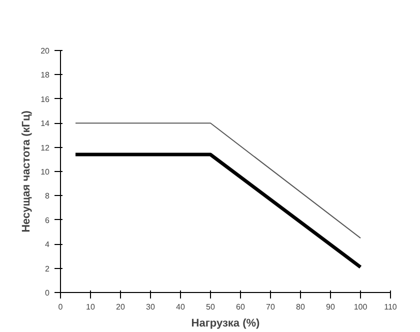 The height and width of the screenshot is (332, 420). What do you see at coordinates (181, 307) in the screenshot?
I see `x-tick-label: 40` at bounding box center [181, 307].